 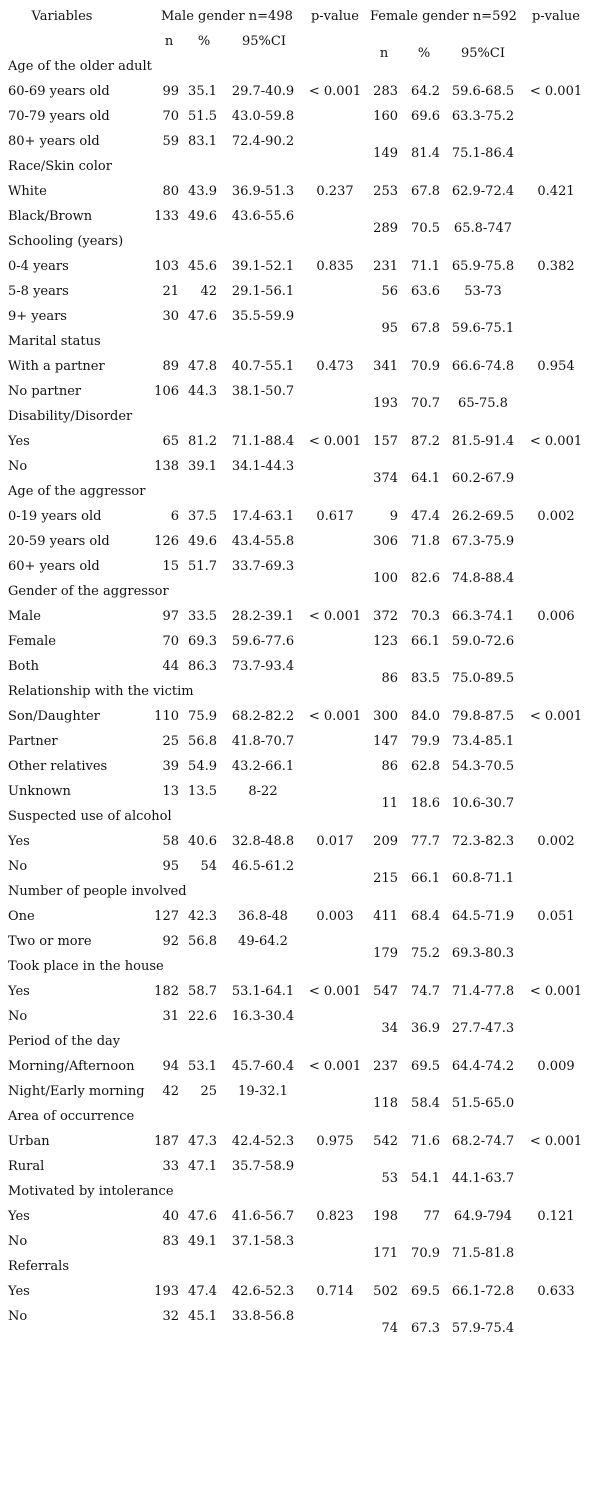 I want to click on female-n-cell: 149, so click(x=385, y=153).